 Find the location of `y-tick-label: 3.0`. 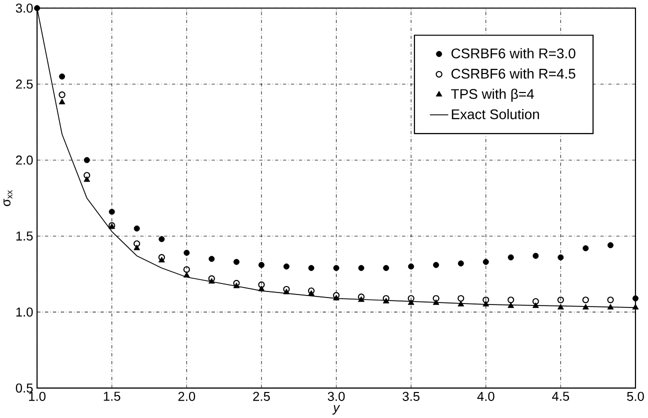

y-tick-label: 3.0 is located at coordinates (24, 8).